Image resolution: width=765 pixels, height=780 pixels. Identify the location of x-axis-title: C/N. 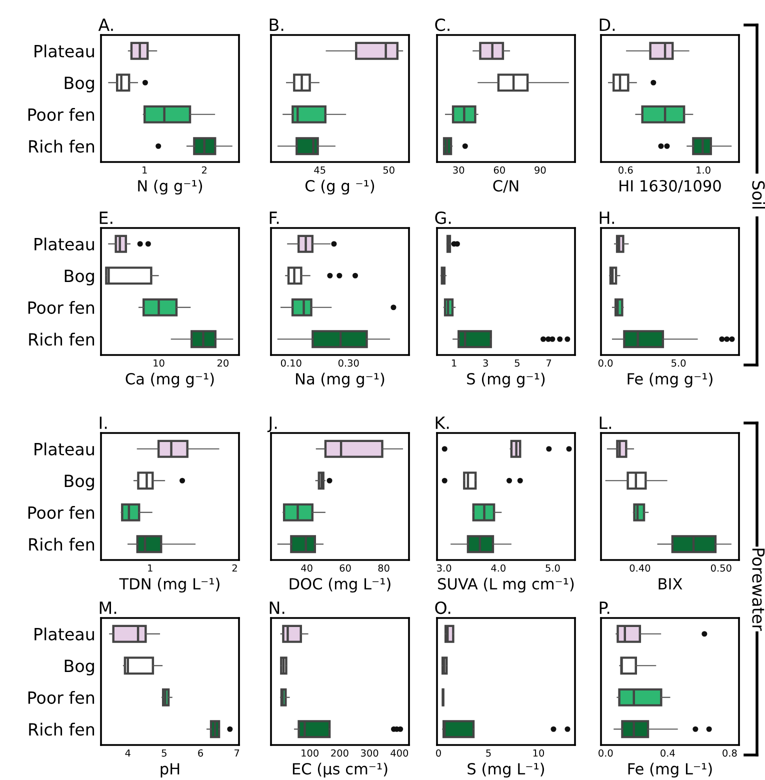
(505, 186).